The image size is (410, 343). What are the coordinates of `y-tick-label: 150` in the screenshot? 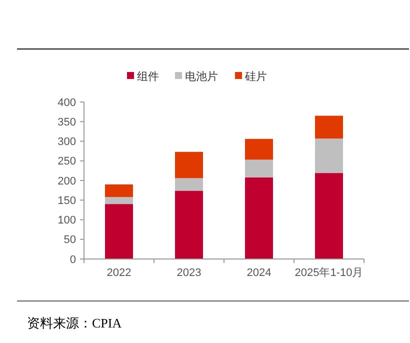 It's located at (67, 200).